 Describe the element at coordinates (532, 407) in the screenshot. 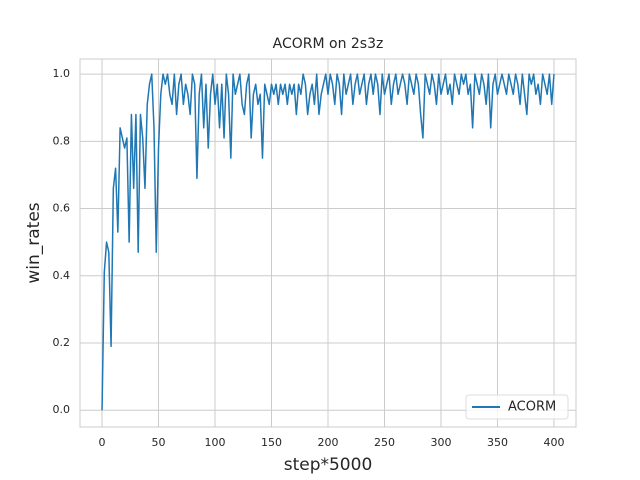

I see `legend-label: ACORM` at that location.